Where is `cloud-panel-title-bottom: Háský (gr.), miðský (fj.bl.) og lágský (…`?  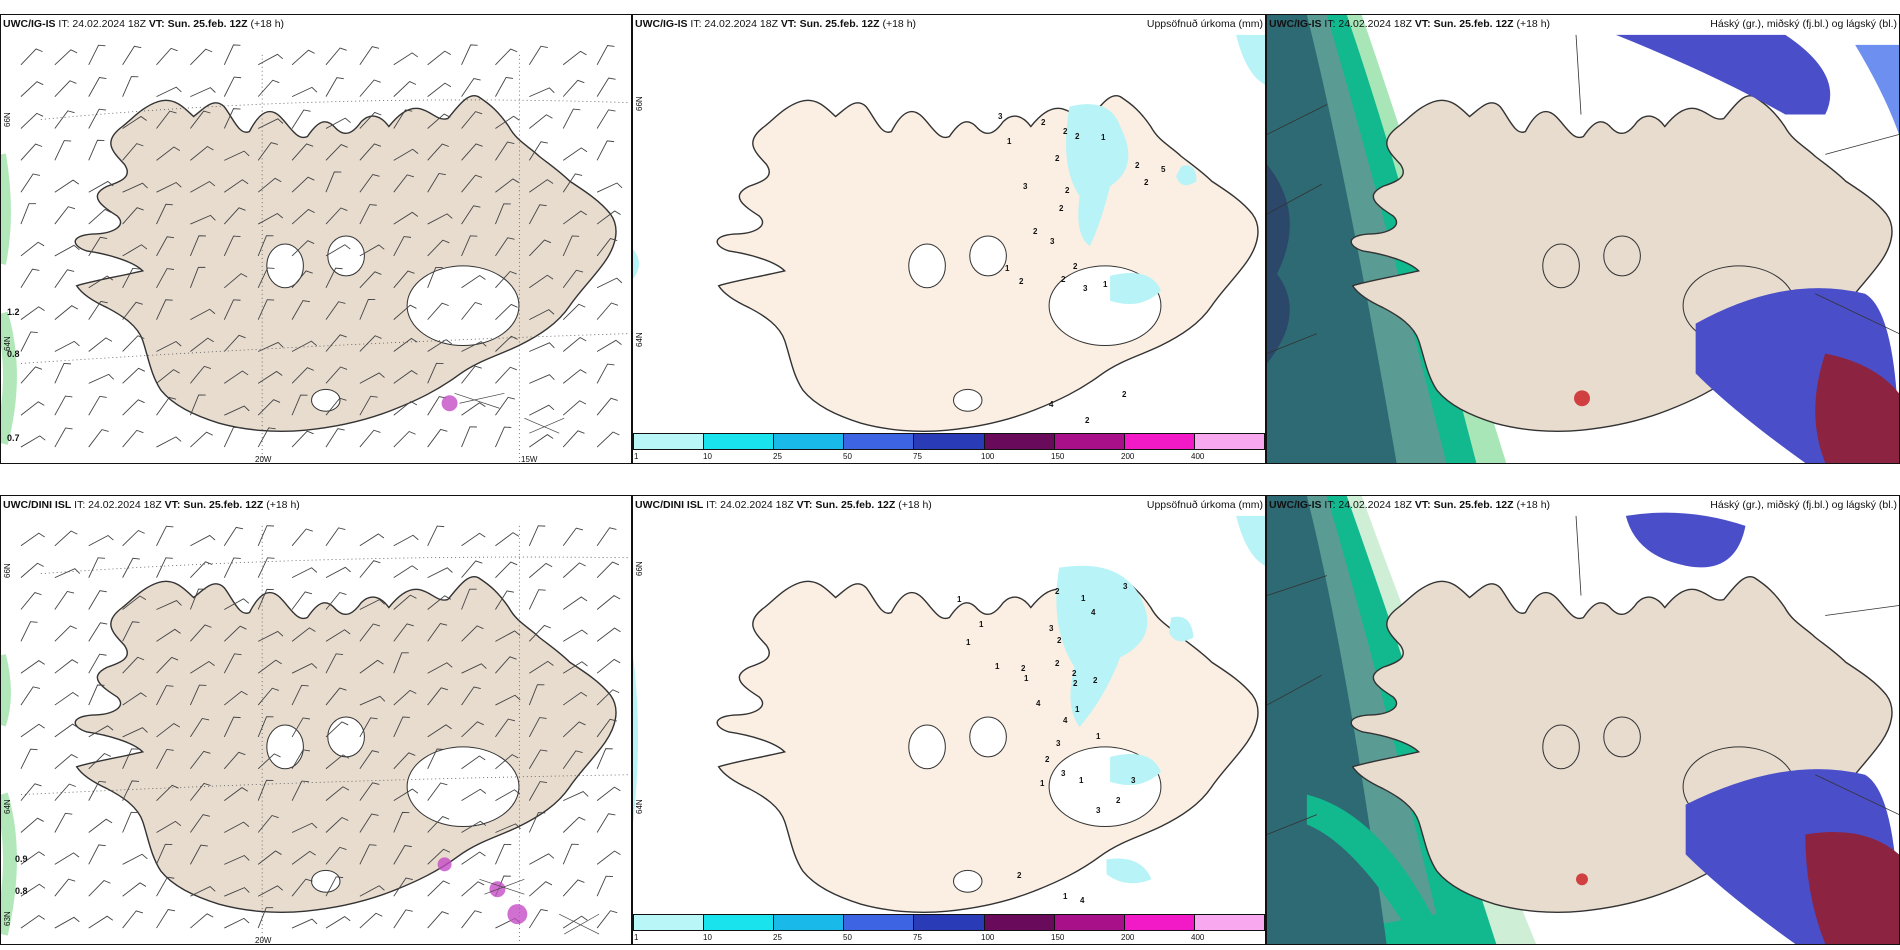
cloud-panel-title-bottom: Háský (gr.), miðský (fj.bl.) og lágský (… is located at coordinates (1803, 505).